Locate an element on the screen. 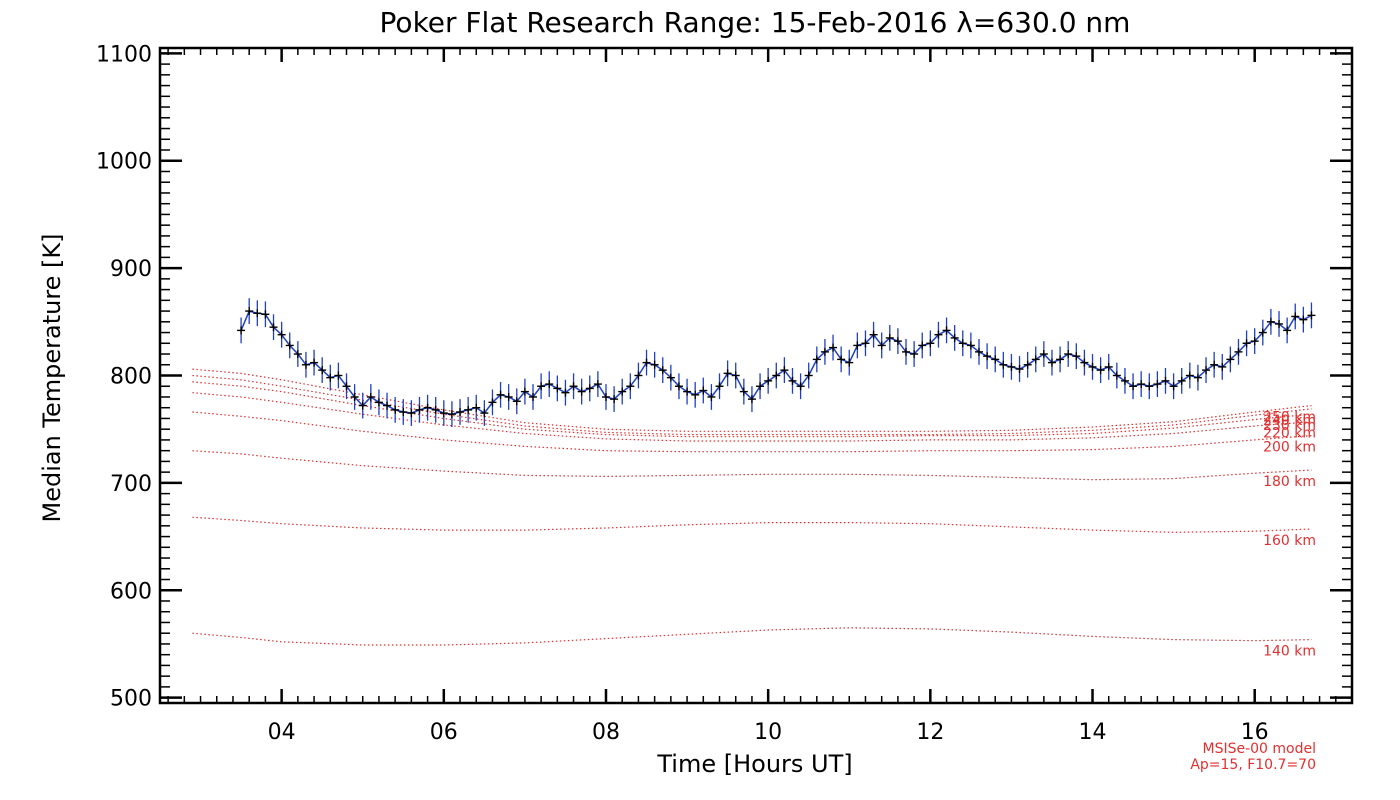  x-axis-label: Time [Hours UT] is located at coordinates (754, 764).